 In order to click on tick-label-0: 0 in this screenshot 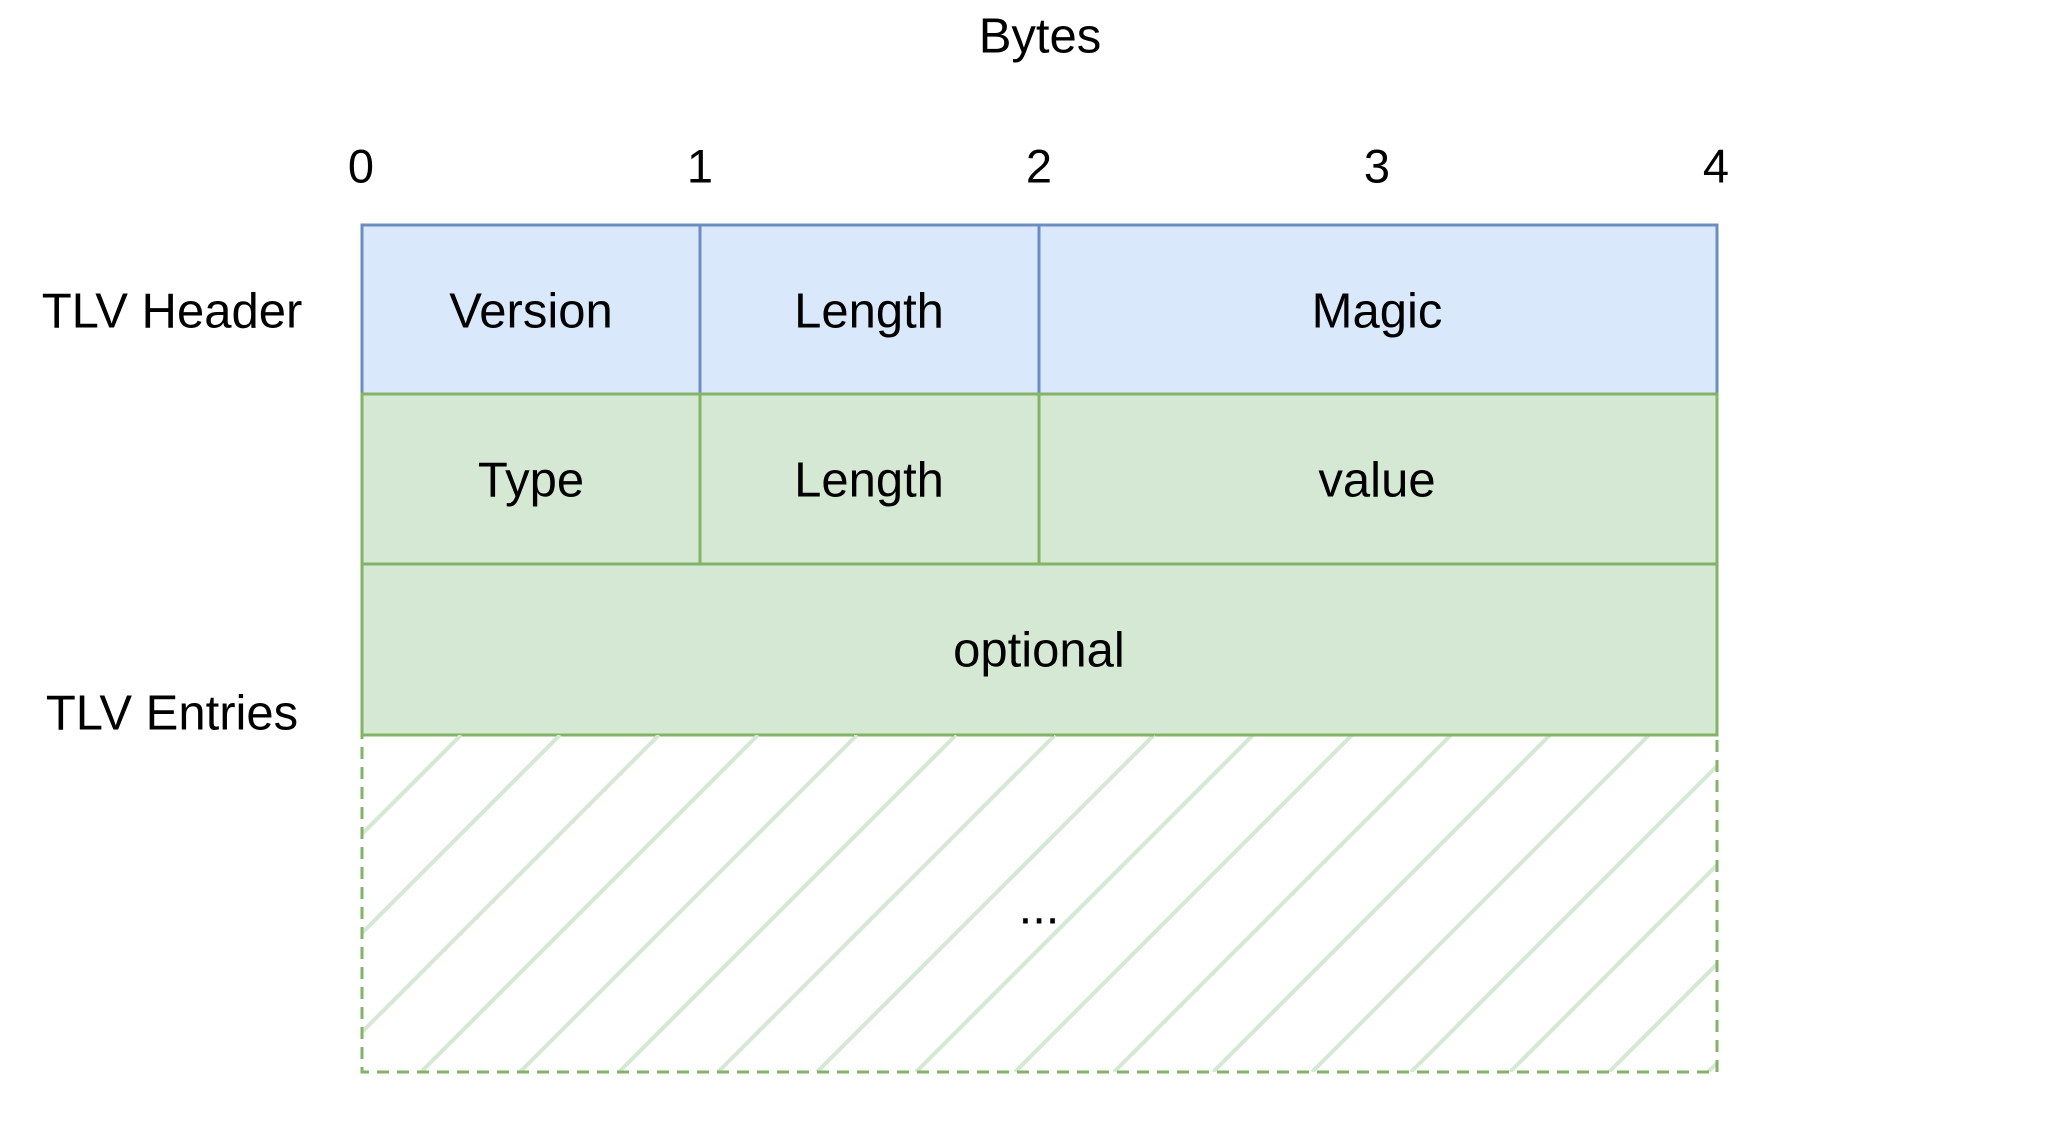, I will do `click(361, 166)`.